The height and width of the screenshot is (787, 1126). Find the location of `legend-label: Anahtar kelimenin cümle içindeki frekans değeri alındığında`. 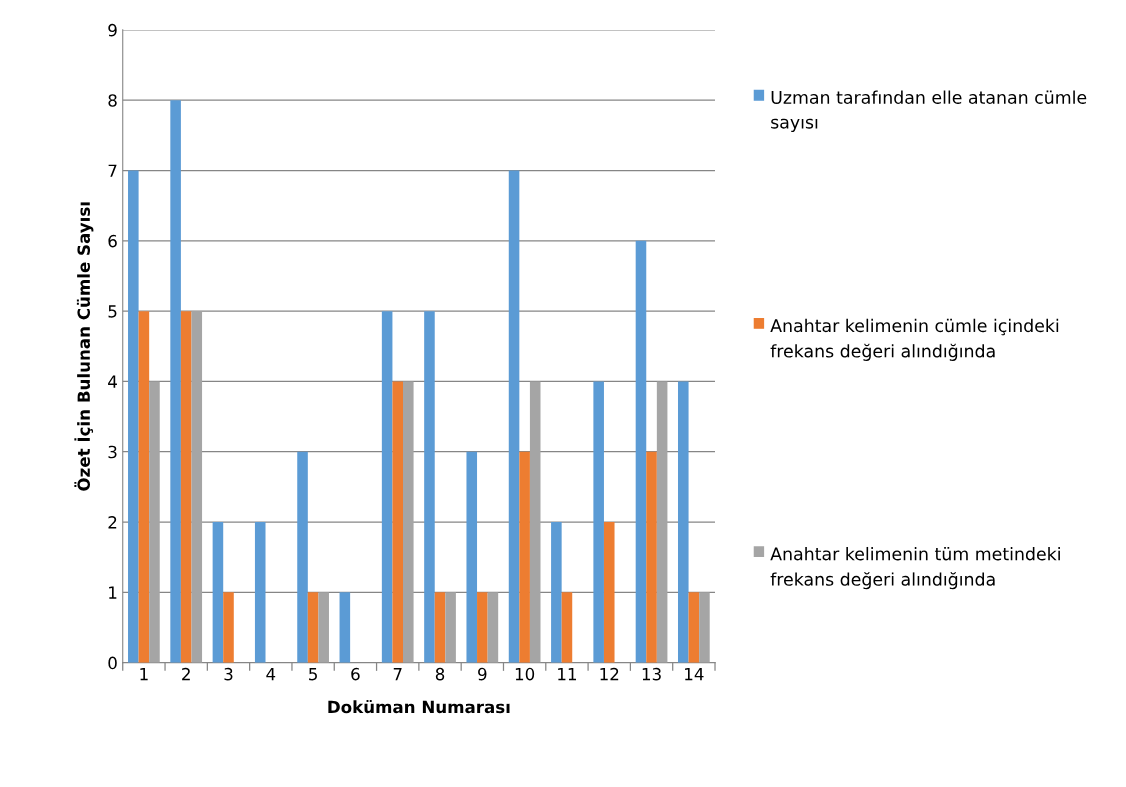

legend-label: Anahtar kelimenin cümle içindeki frekans değeri alındığında is located at coordinates (914, 339).